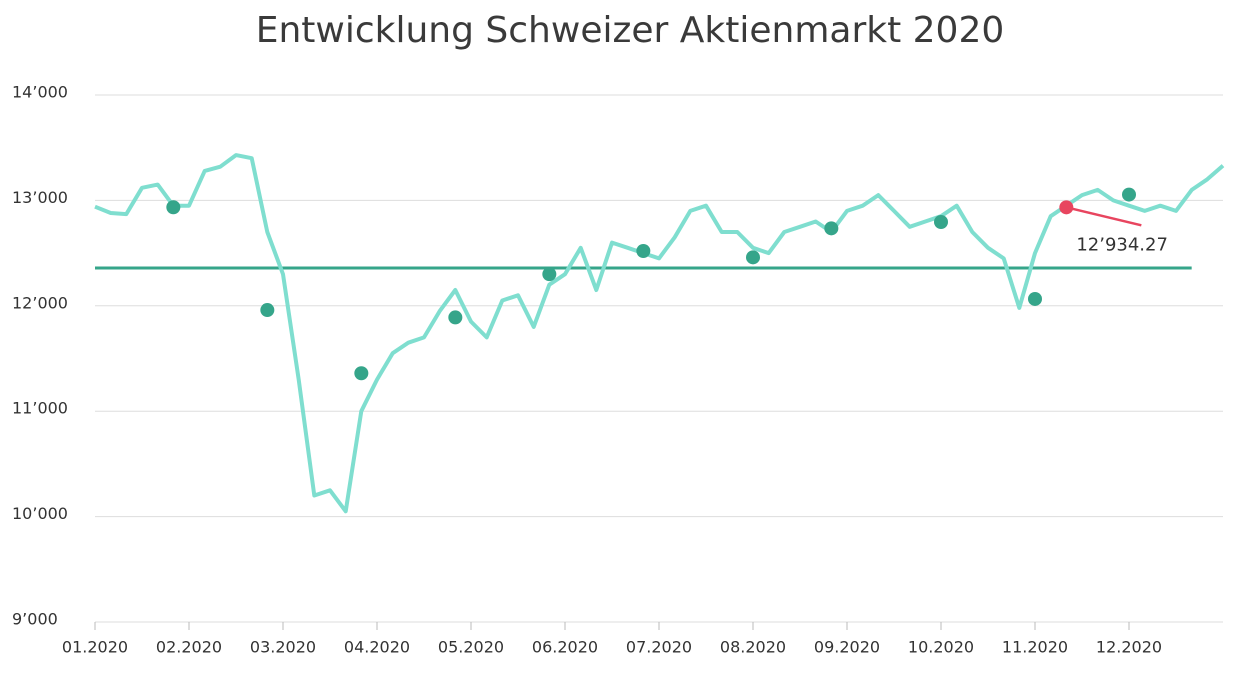  I want to click on y-tick-label: 11’000, so click(40, 408).